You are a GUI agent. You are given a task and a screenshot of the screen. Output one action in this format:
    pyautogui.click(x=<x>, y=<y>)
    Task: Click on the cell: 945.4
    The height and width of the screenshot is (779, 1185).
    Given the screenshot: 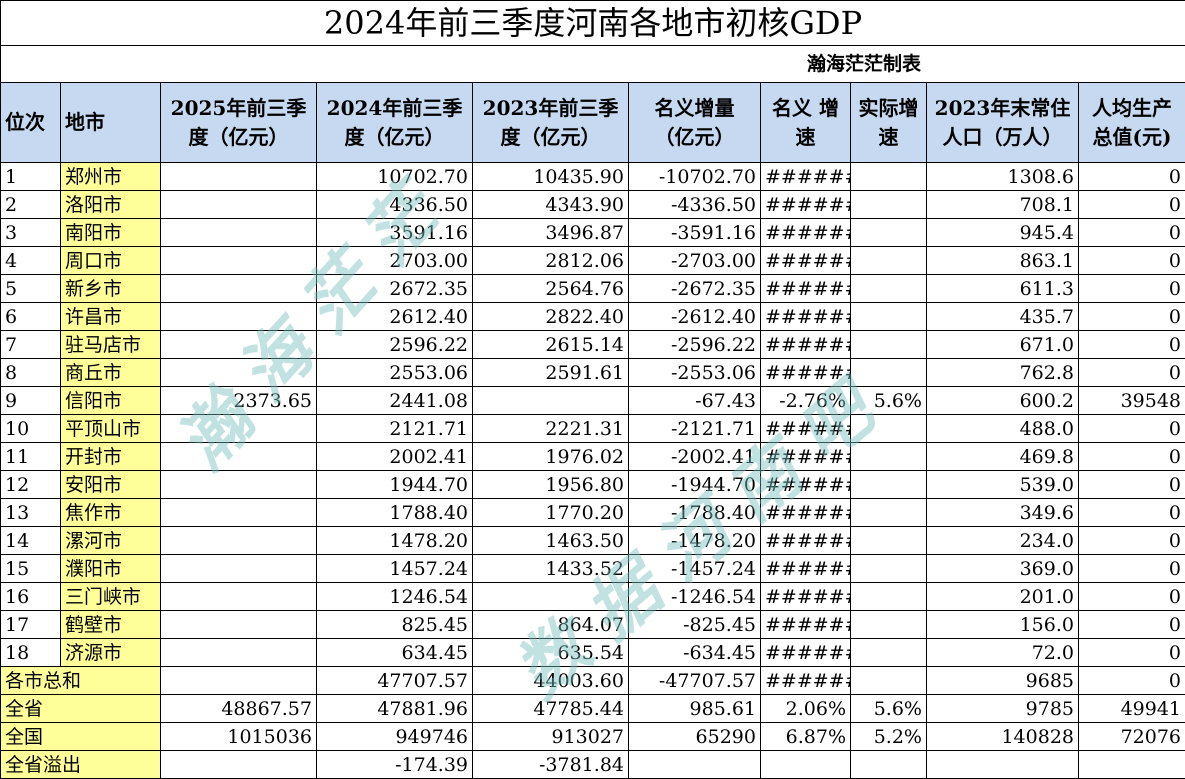 What is the action you would take?
    pyautogui.click(x=1002, y=232)
    